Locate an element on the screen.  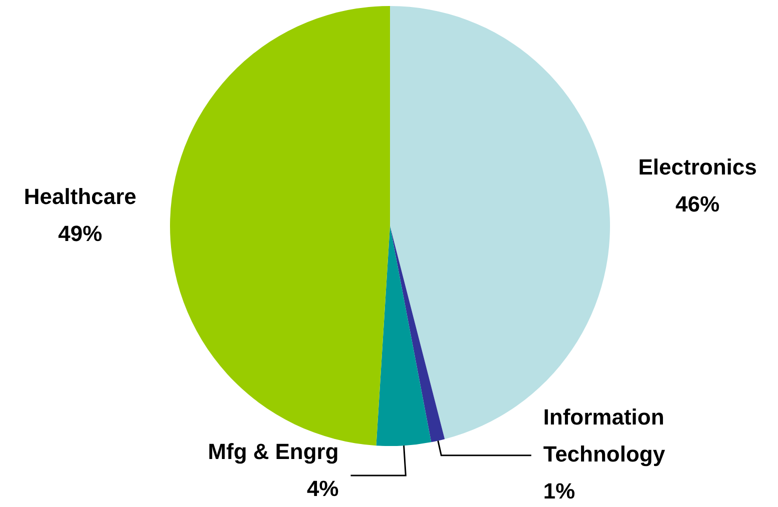
data-label: 4% is located at coordinates (322, 489).